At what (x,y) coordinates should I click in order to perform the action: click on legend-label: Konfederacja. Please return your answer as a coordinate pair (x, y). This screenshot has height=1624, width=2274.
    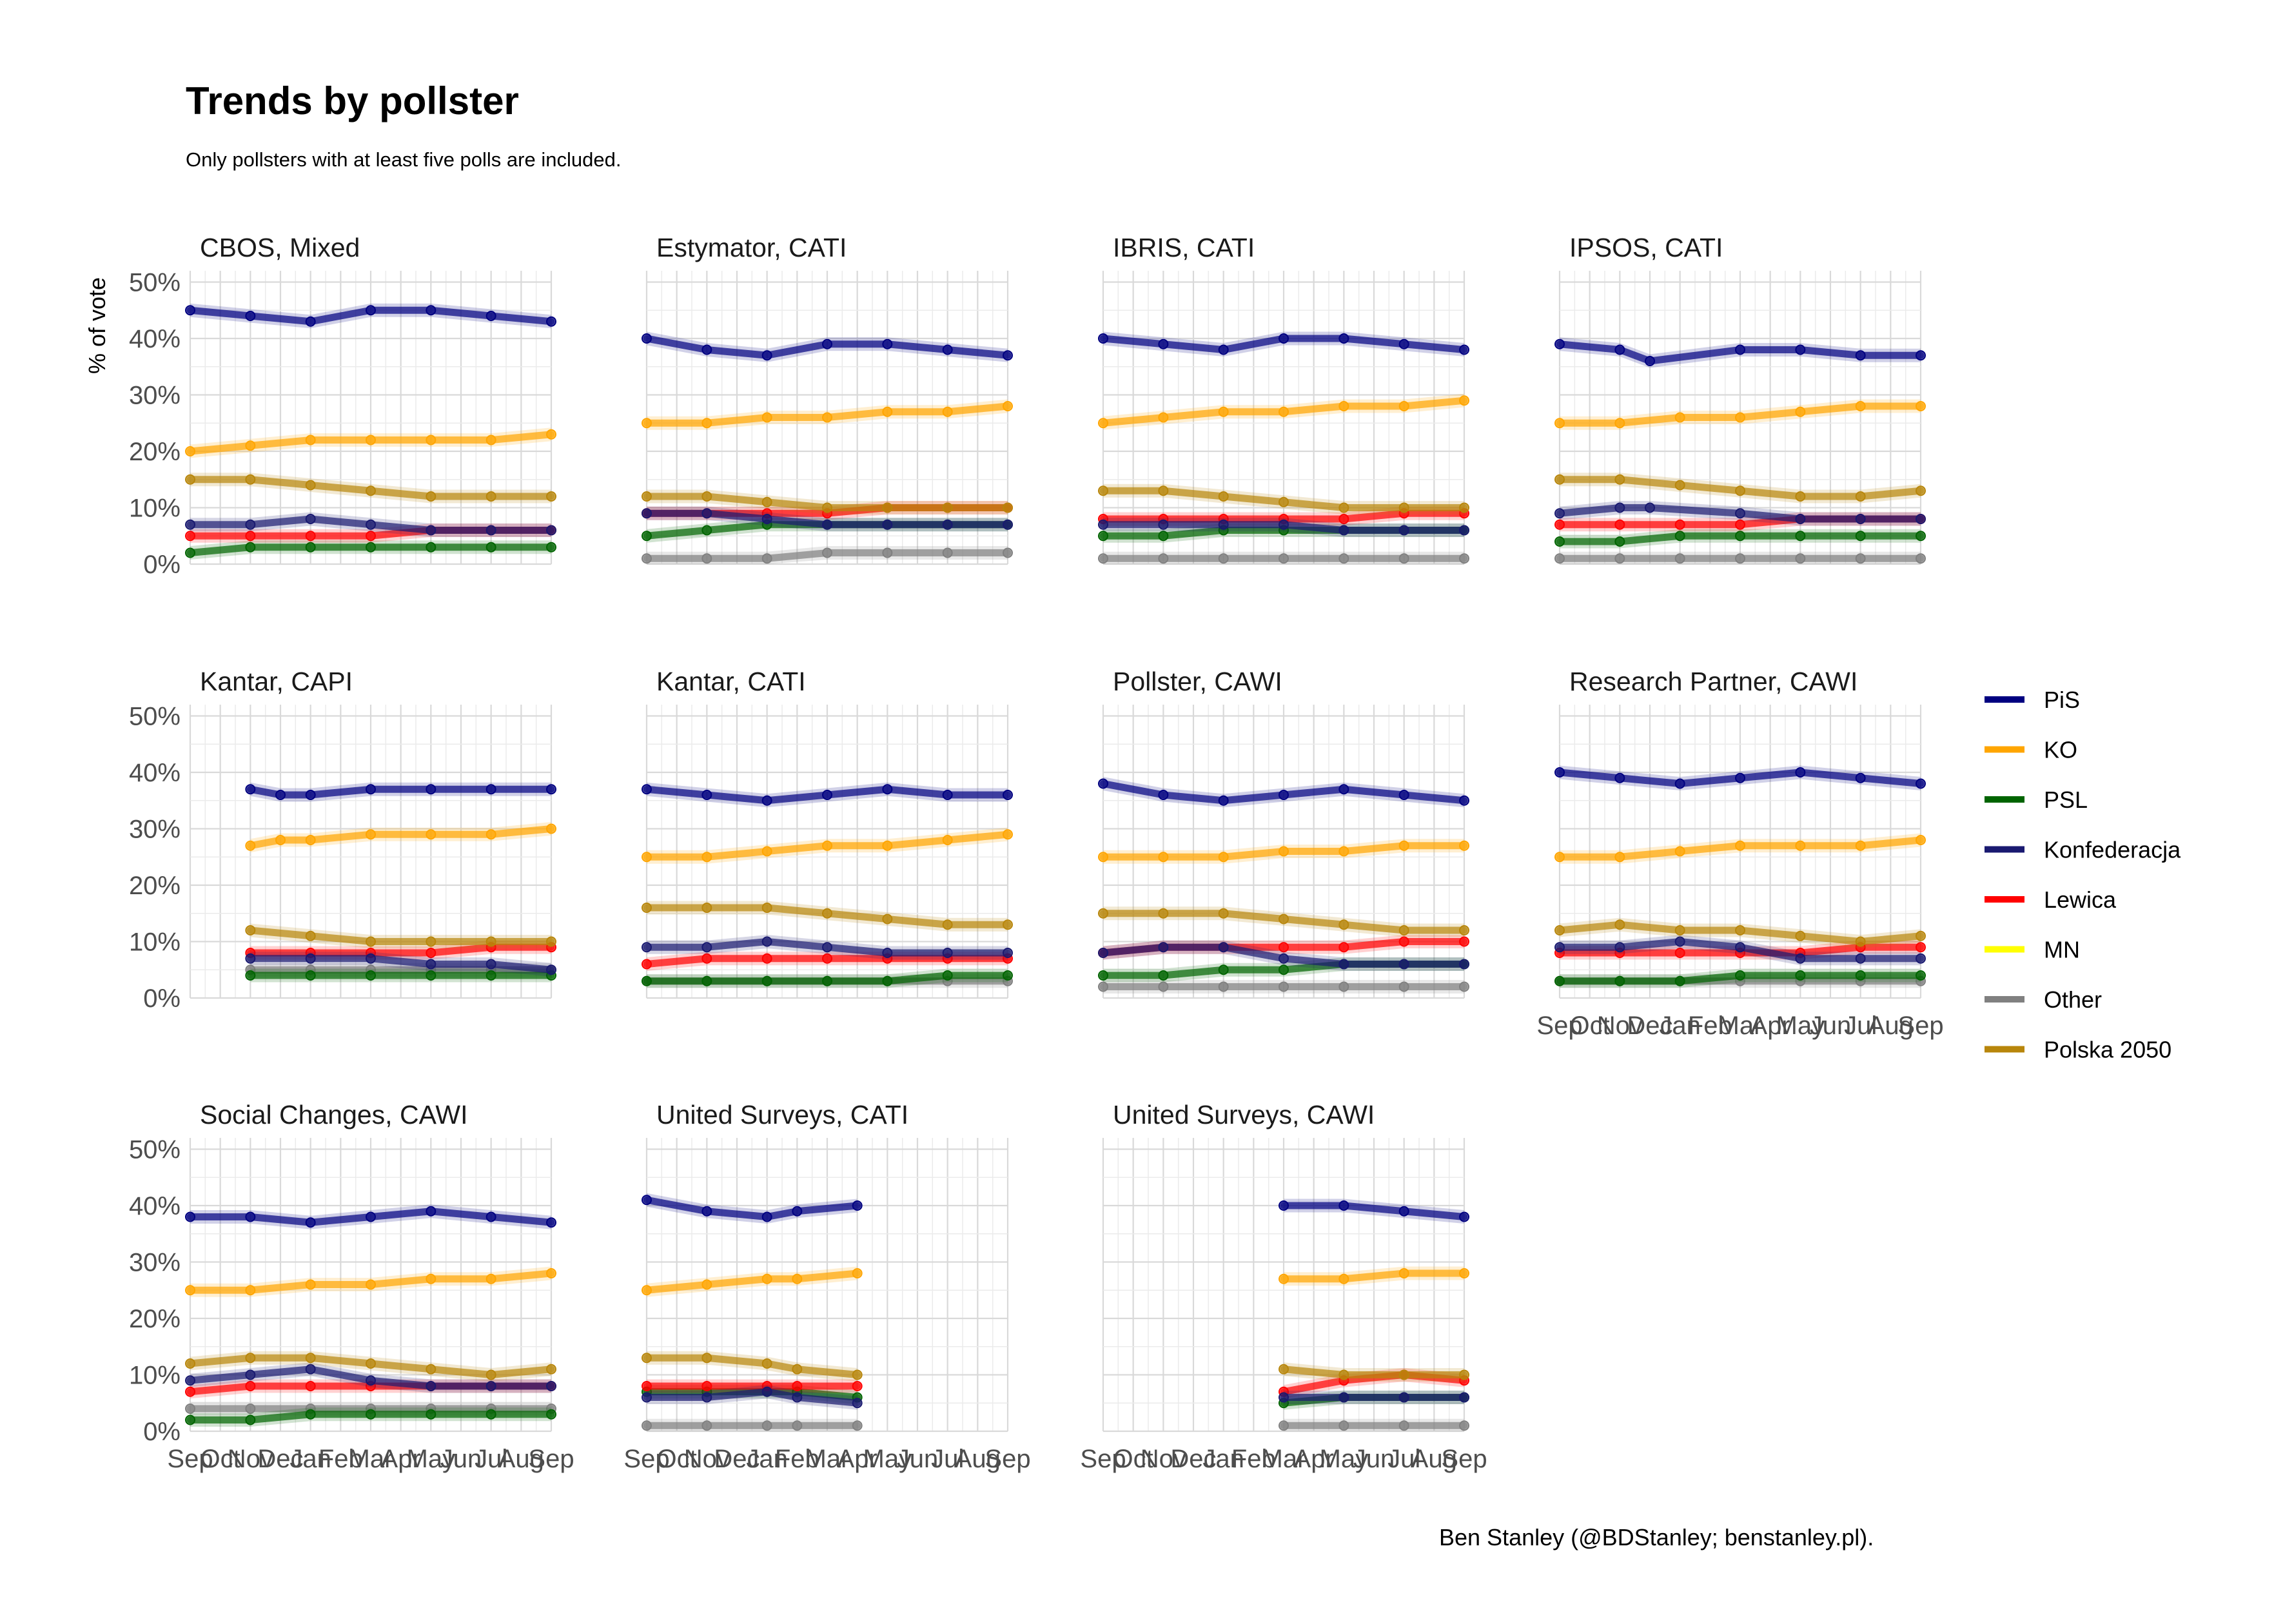
    Looking at the image, I should click on (2112, 850).